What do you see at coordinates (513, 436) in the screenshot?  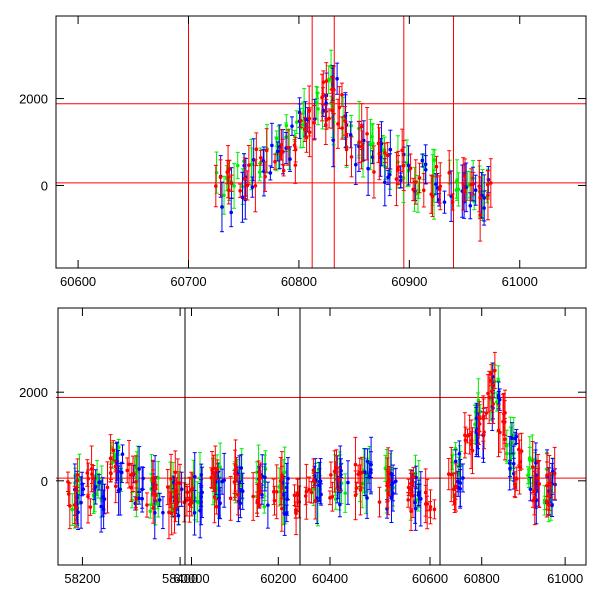 I see `axes-frame` at bounding box center [513, 436].